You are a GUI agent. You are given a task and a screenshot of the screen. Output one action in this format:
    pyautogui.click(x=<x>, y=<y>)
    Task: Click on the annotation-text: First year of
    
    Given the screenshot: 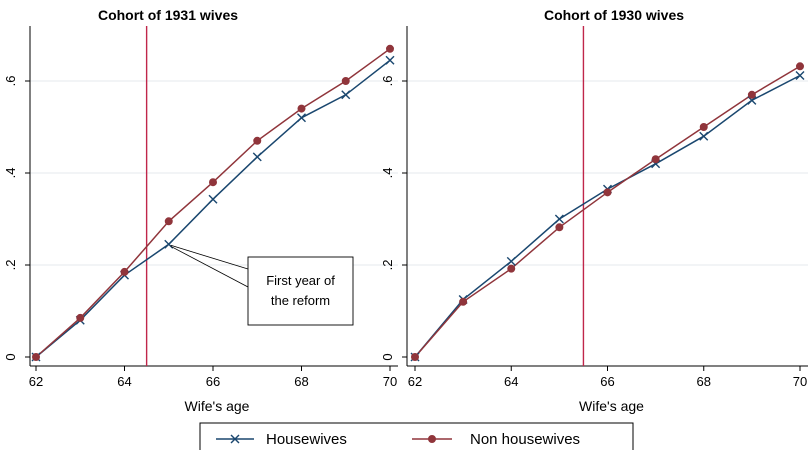 What is the action you would take?
    pyautogui.click(x=300, y=280)
    